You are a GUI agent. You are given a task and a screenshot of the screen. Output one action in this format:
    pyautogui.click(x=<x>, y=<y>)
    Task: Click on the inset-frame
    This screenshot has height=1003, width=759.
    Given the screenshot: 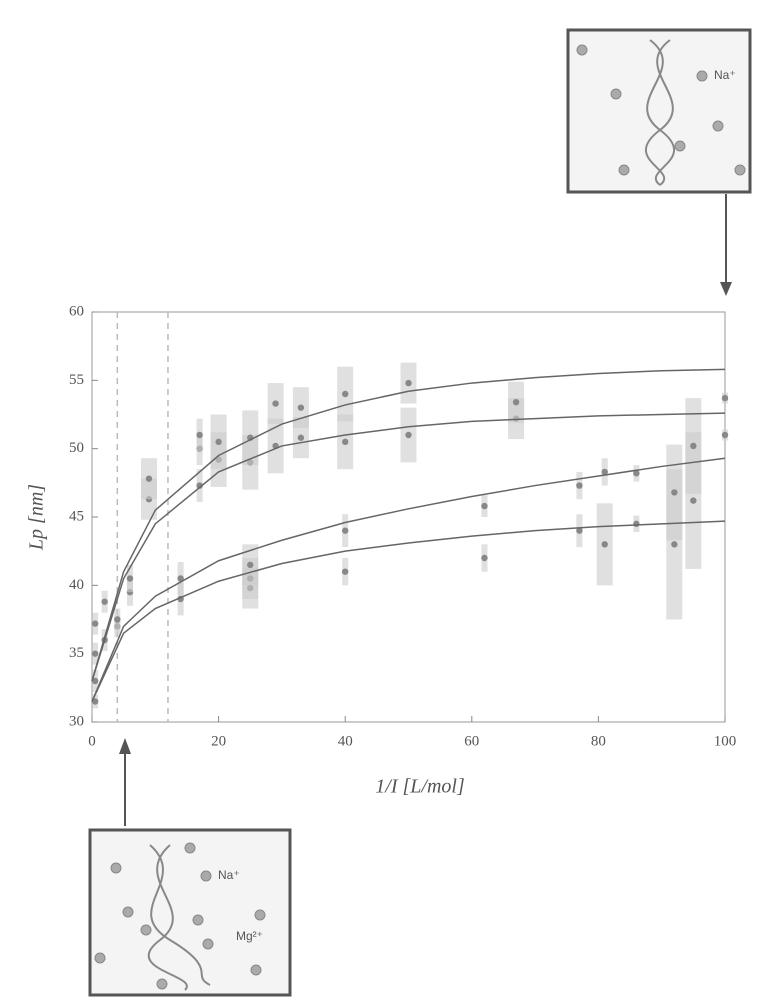 What is the action you would take?
    pyautogui.click(x=659, y=111)
    